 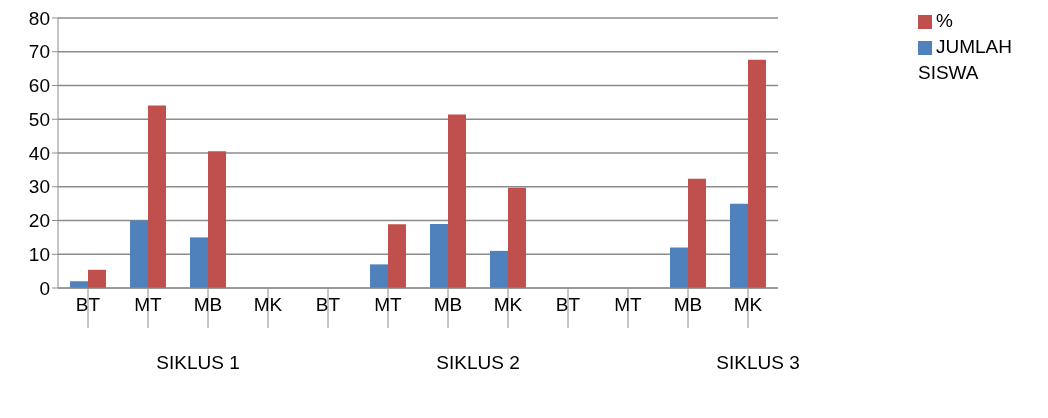 I want to click on y-tick-label: 20, so click(x=39, y=221).